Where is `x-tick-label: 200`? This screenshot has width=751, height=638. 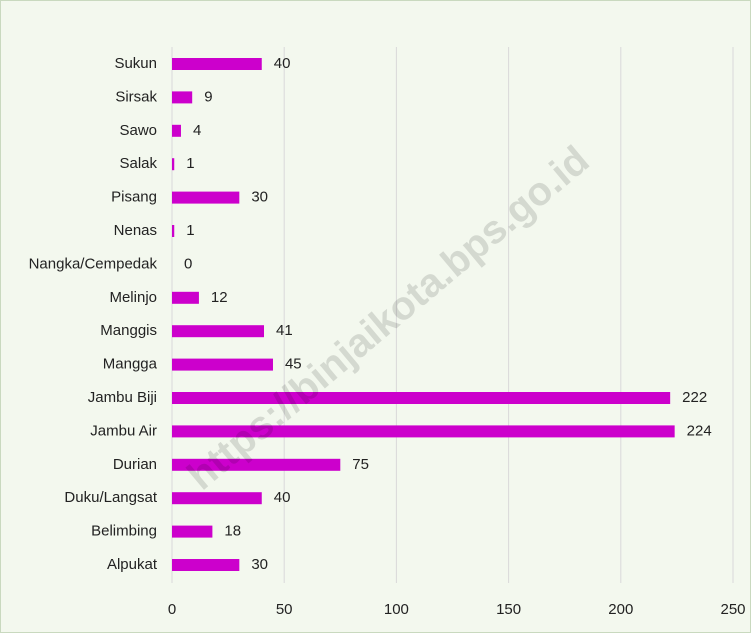
x-tick-label: 200 is located at coordinates (620, 609).